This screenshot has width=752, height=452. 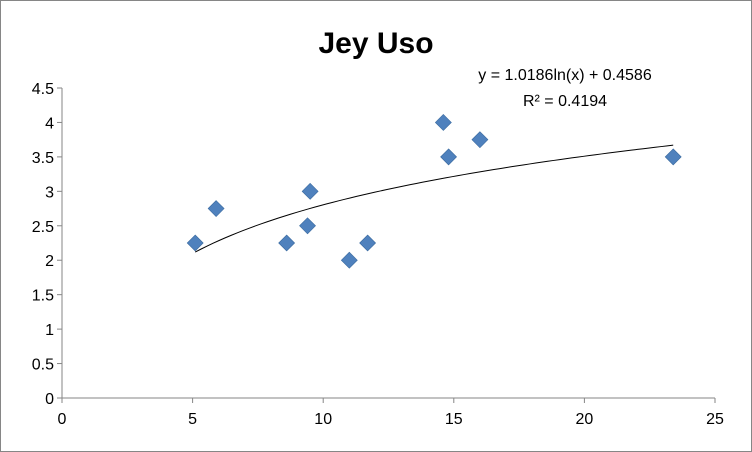 What do you see at coordinates (49, 123) in the screenshot?
I see `y-tick-label: 4` at bounding box center [49, 123].